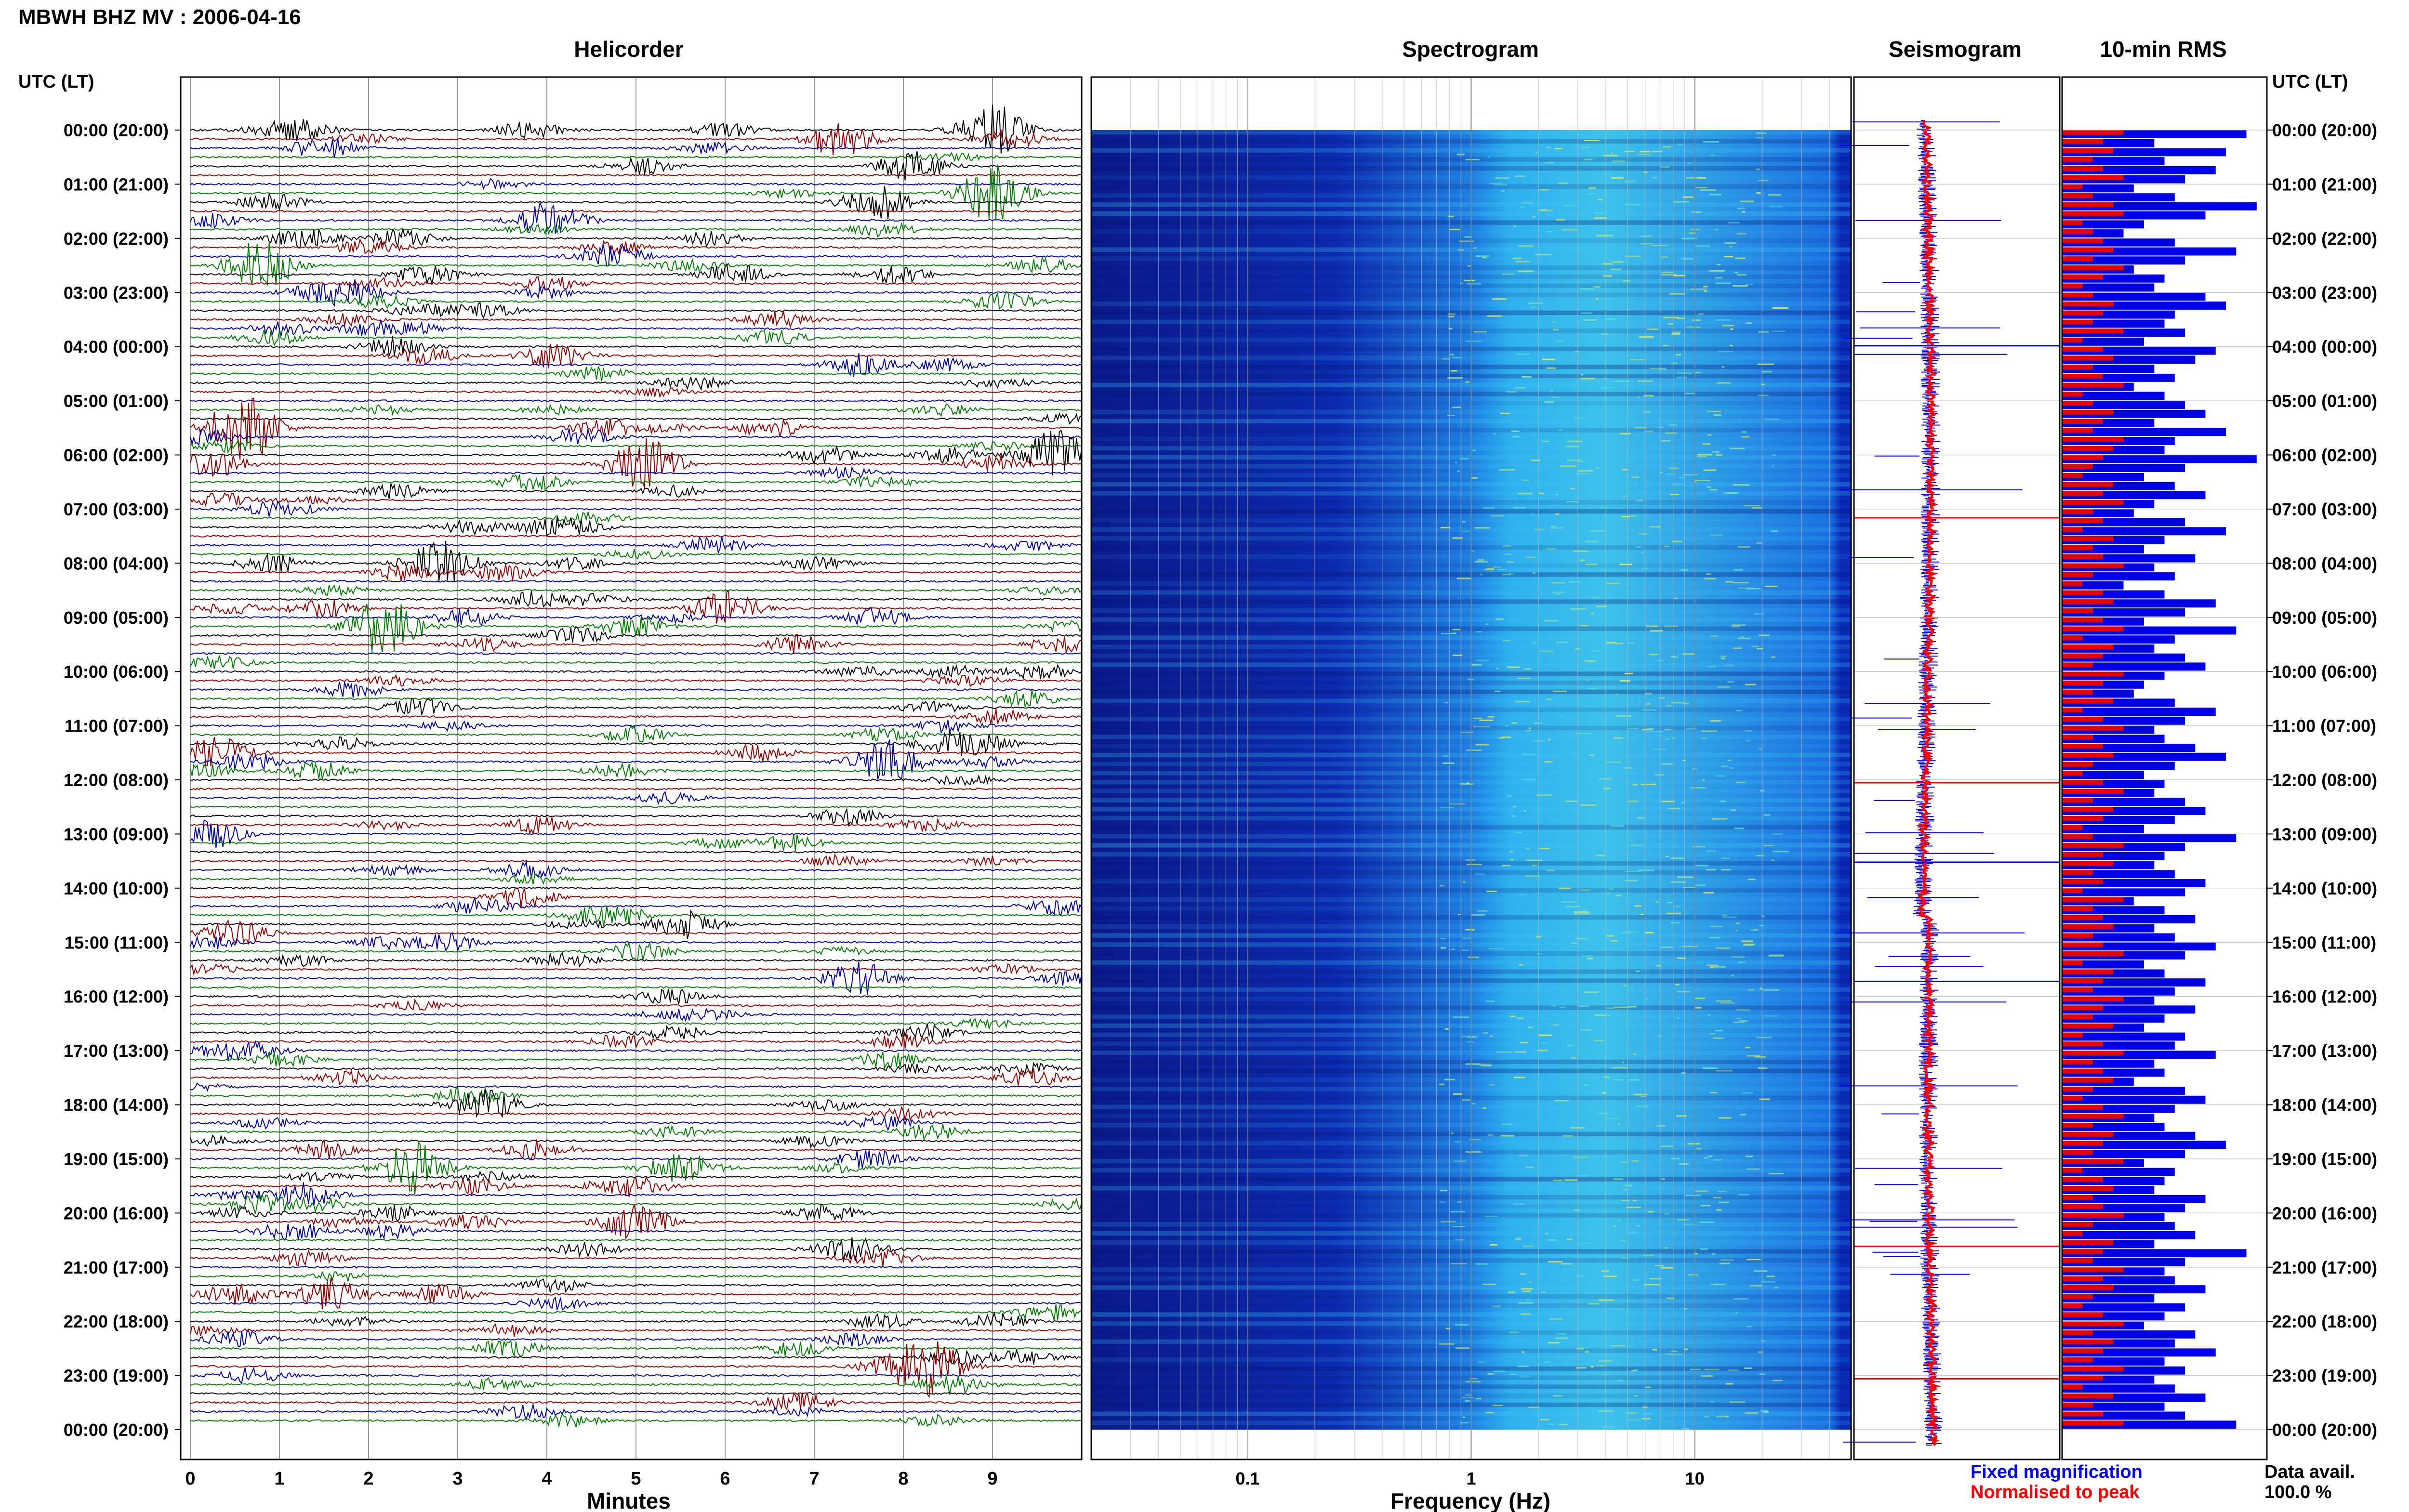  What do you see at coordinates (2325, 455) in the screenshot?
I see `time-label-right: 06:00 (02:00)` at bounding box center [2325, 455].